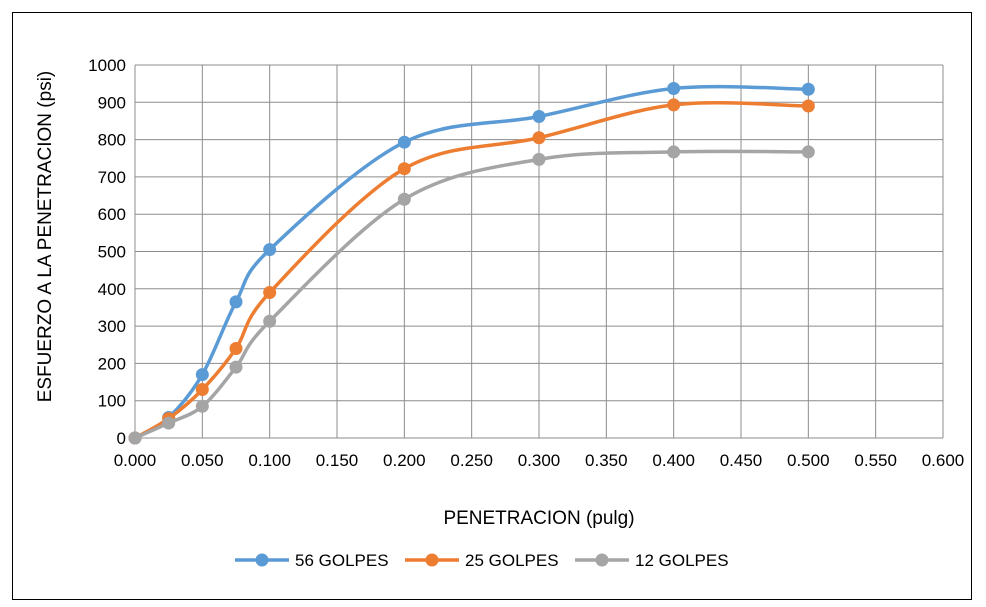  What do you see at coordinates (112, 140) in the screenshot?
I see `y-tick-label: 800` at bounding box center [112, 140].